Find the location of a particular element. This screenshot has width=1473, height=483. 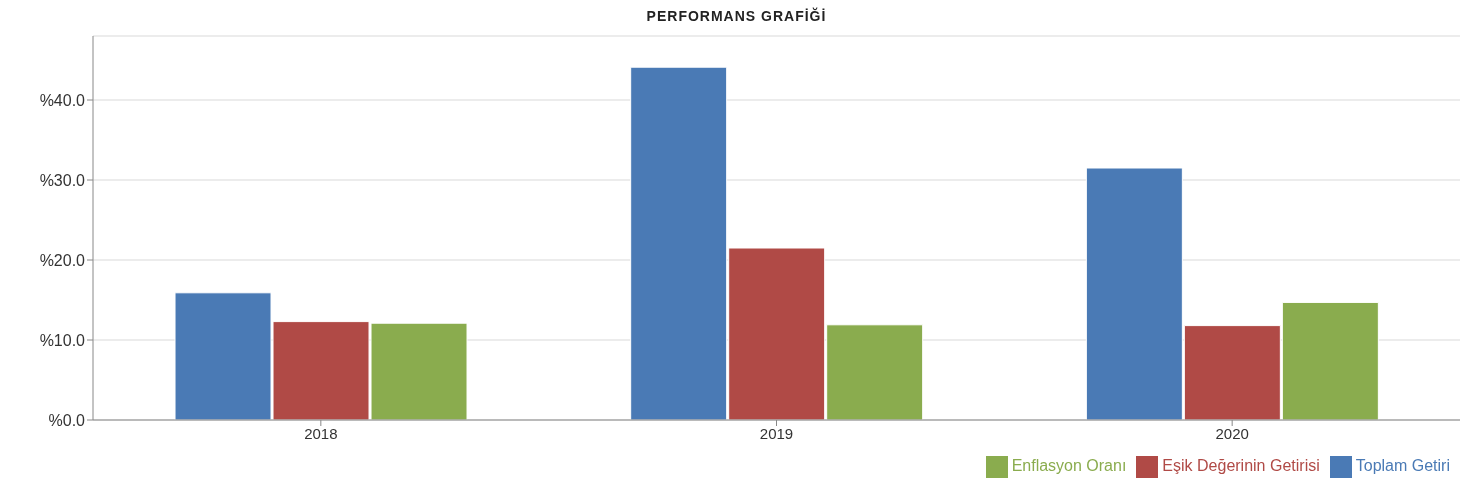

y-tick-label: %30.0 is located at coordinates (62, 180).